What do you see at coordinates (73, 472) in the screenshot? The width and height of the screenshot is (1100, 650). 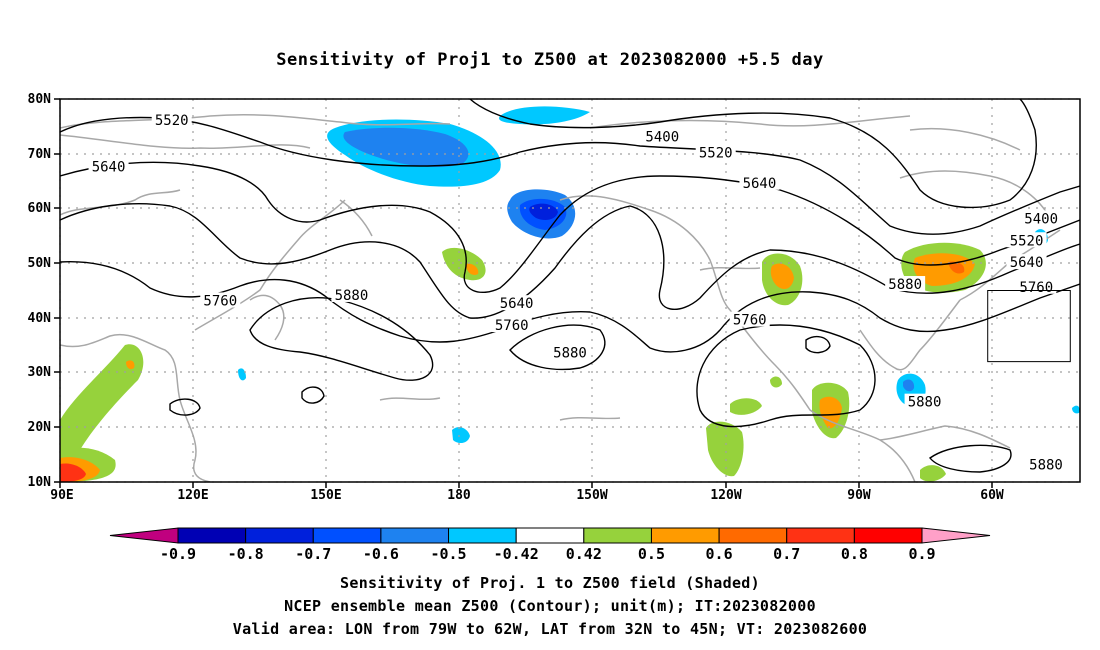 I see `pos-patch-asia-red` at bounding box center [73, 472].